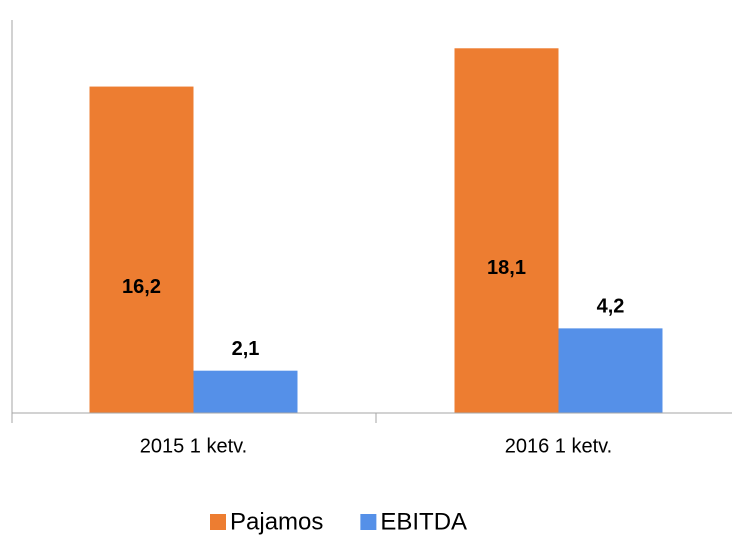 The width and height of the screenshot is (732, 539). I want to click on data-label: 2,1, so click(246, 349).